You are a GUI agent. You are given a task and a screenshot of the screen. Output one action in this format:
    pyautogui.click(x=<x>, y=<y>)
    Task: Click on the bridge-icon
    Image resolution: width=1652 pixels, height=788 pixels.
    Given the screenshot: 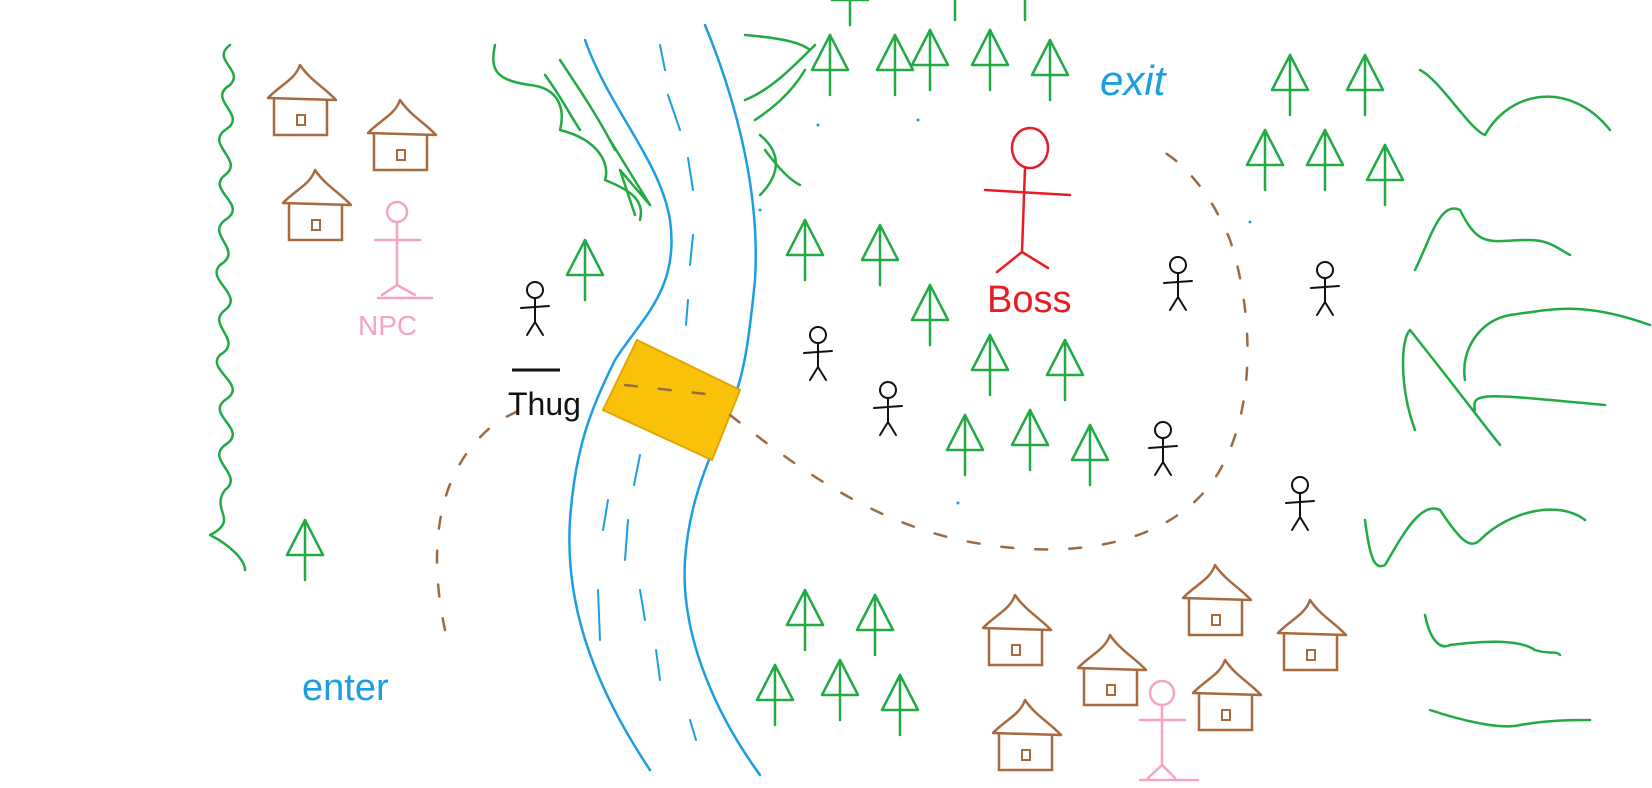 What is the action you would take?
    pyautogui.click(x=671, y=400)
    